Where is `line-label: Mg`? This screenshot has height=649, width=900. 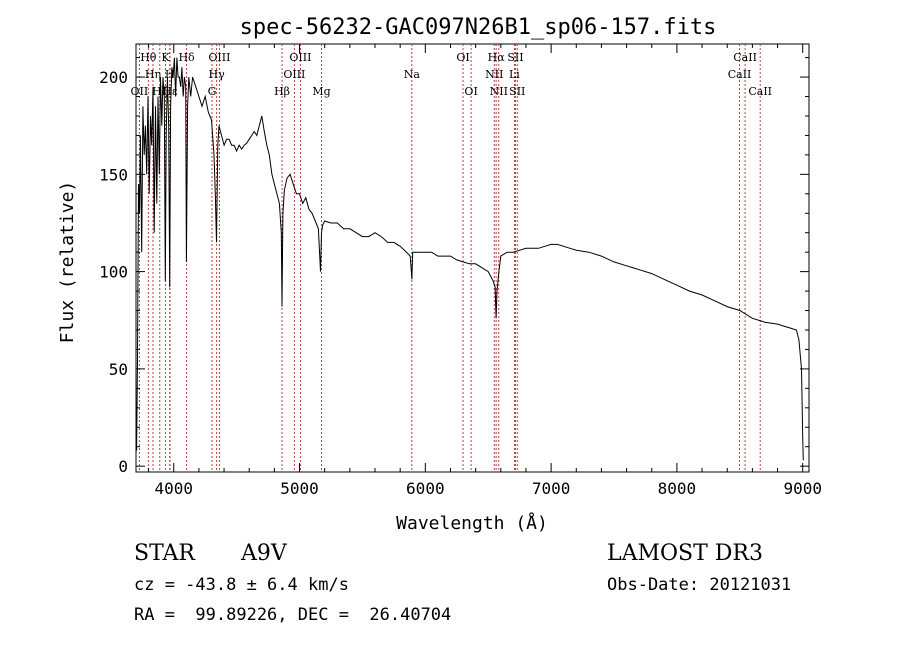
line-label: Mg is located at coordinates (321, 91).